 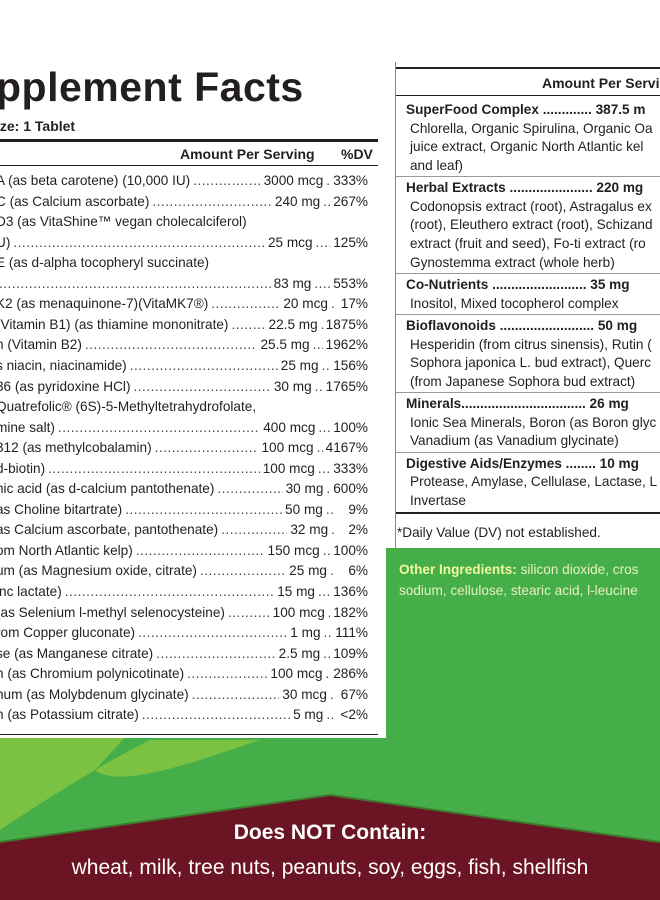 I want to click on section-ingredients: Sophora japonica L. bud extract), Querc, so click(x=531, y=363).